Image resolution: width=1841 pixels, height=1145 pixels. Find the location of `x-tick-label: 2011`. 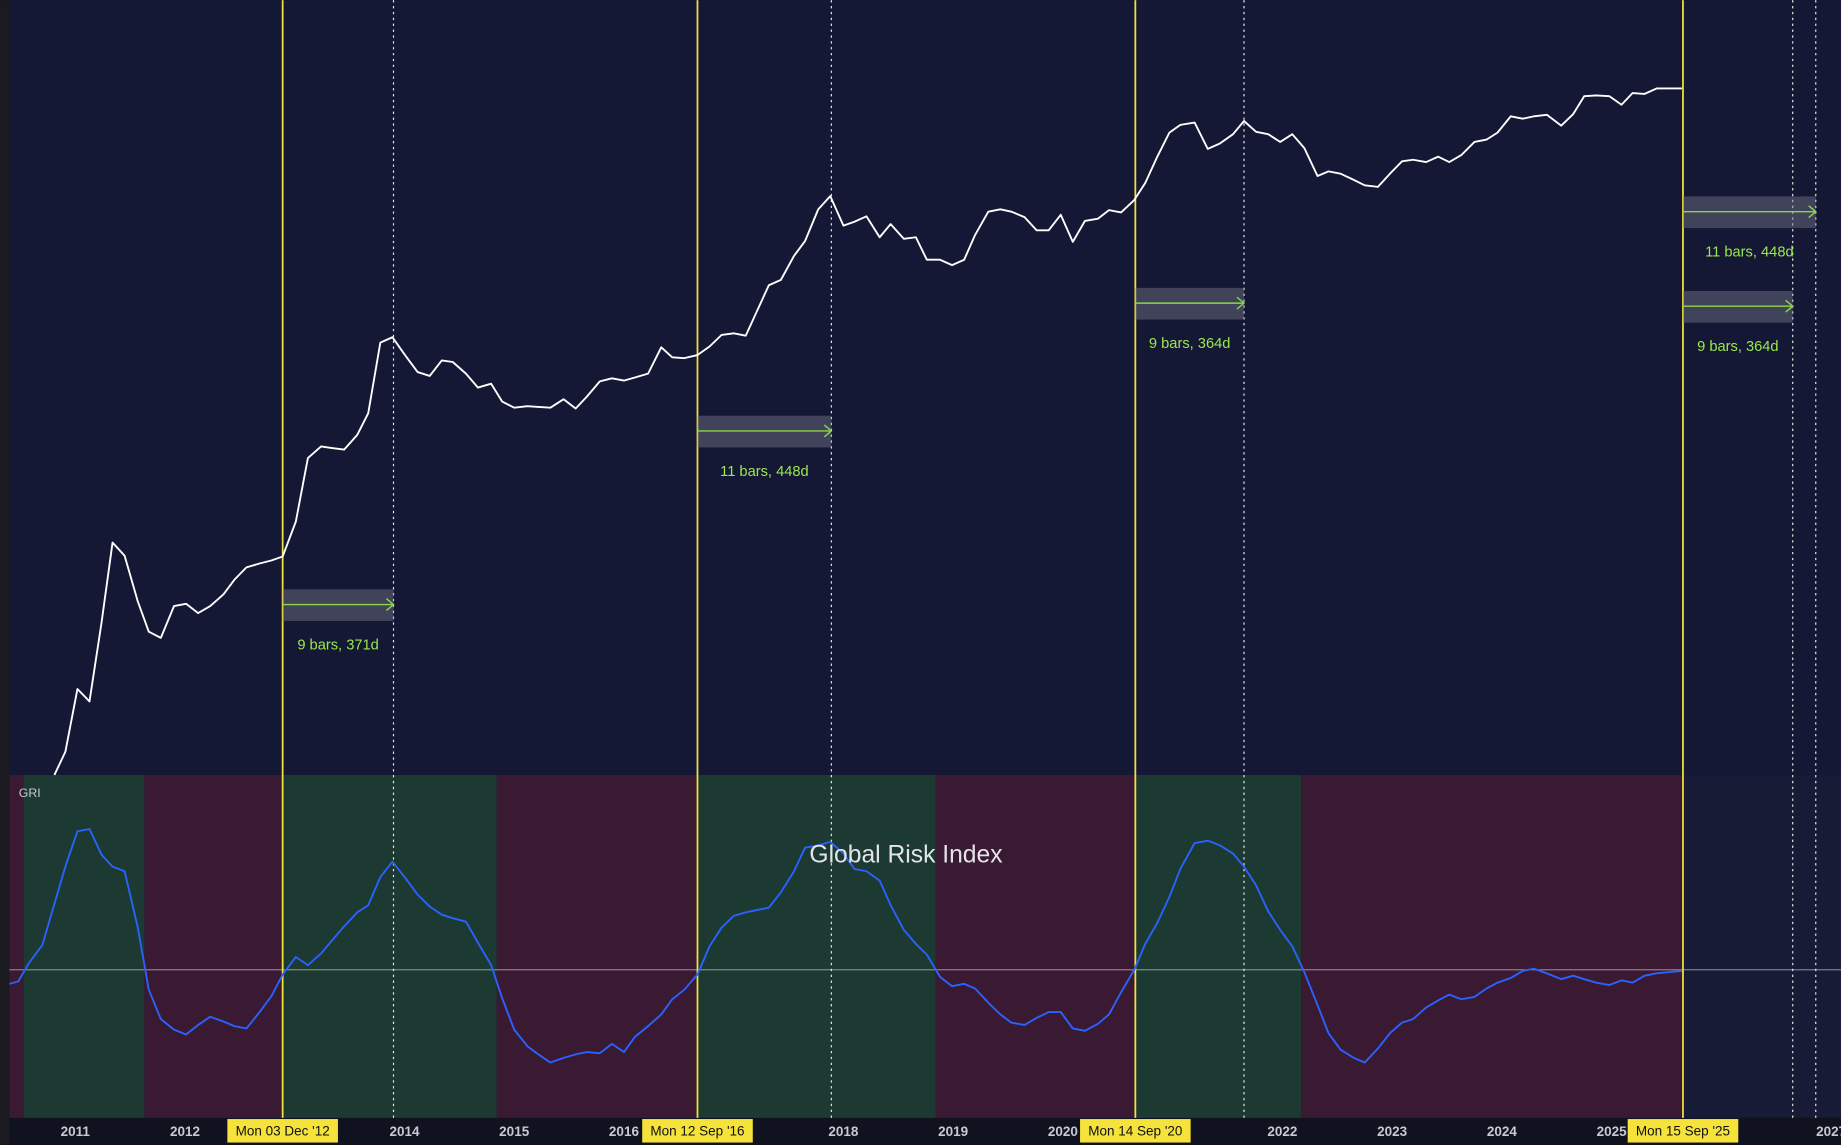

x-tick-label: 2011 is located at coordinates (76, 1131).